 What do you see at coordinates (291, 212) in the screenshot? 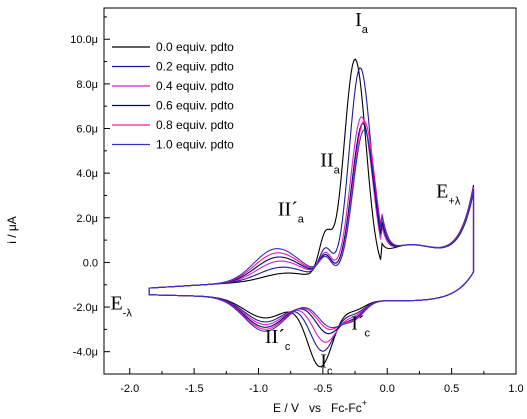
I see `peak-label-IIpa: II´a` at bounding box center [291, 212].